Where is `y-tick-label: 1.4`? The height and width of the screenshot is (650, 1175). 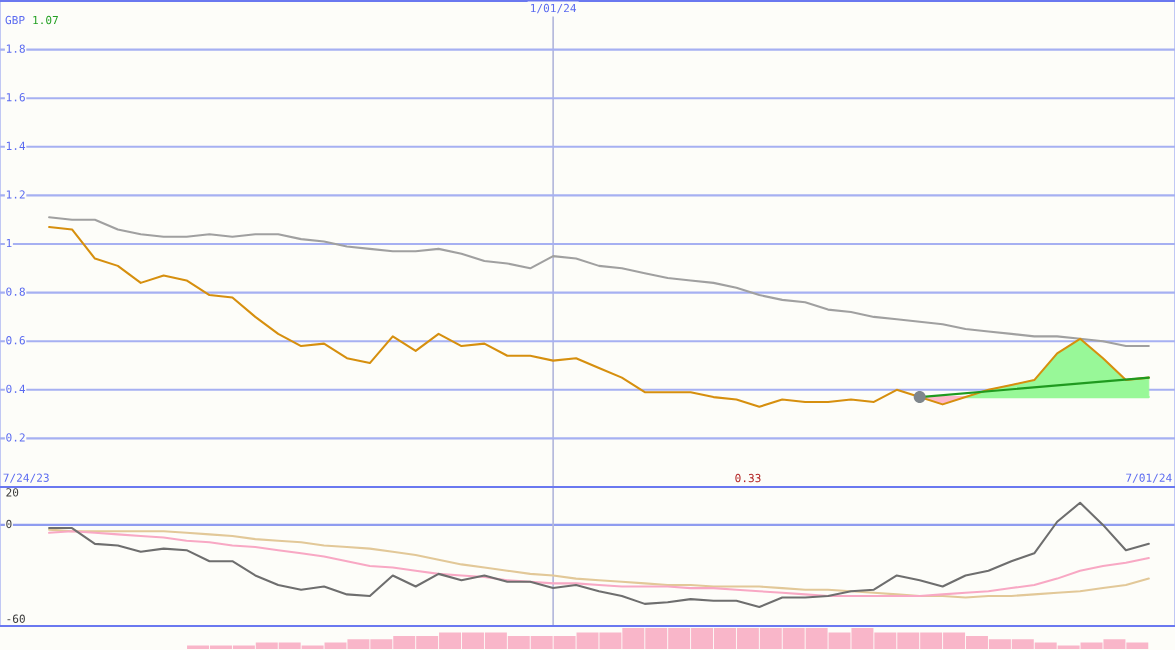 y-tick-label: 1.4 is located at coordinates (16, 145).